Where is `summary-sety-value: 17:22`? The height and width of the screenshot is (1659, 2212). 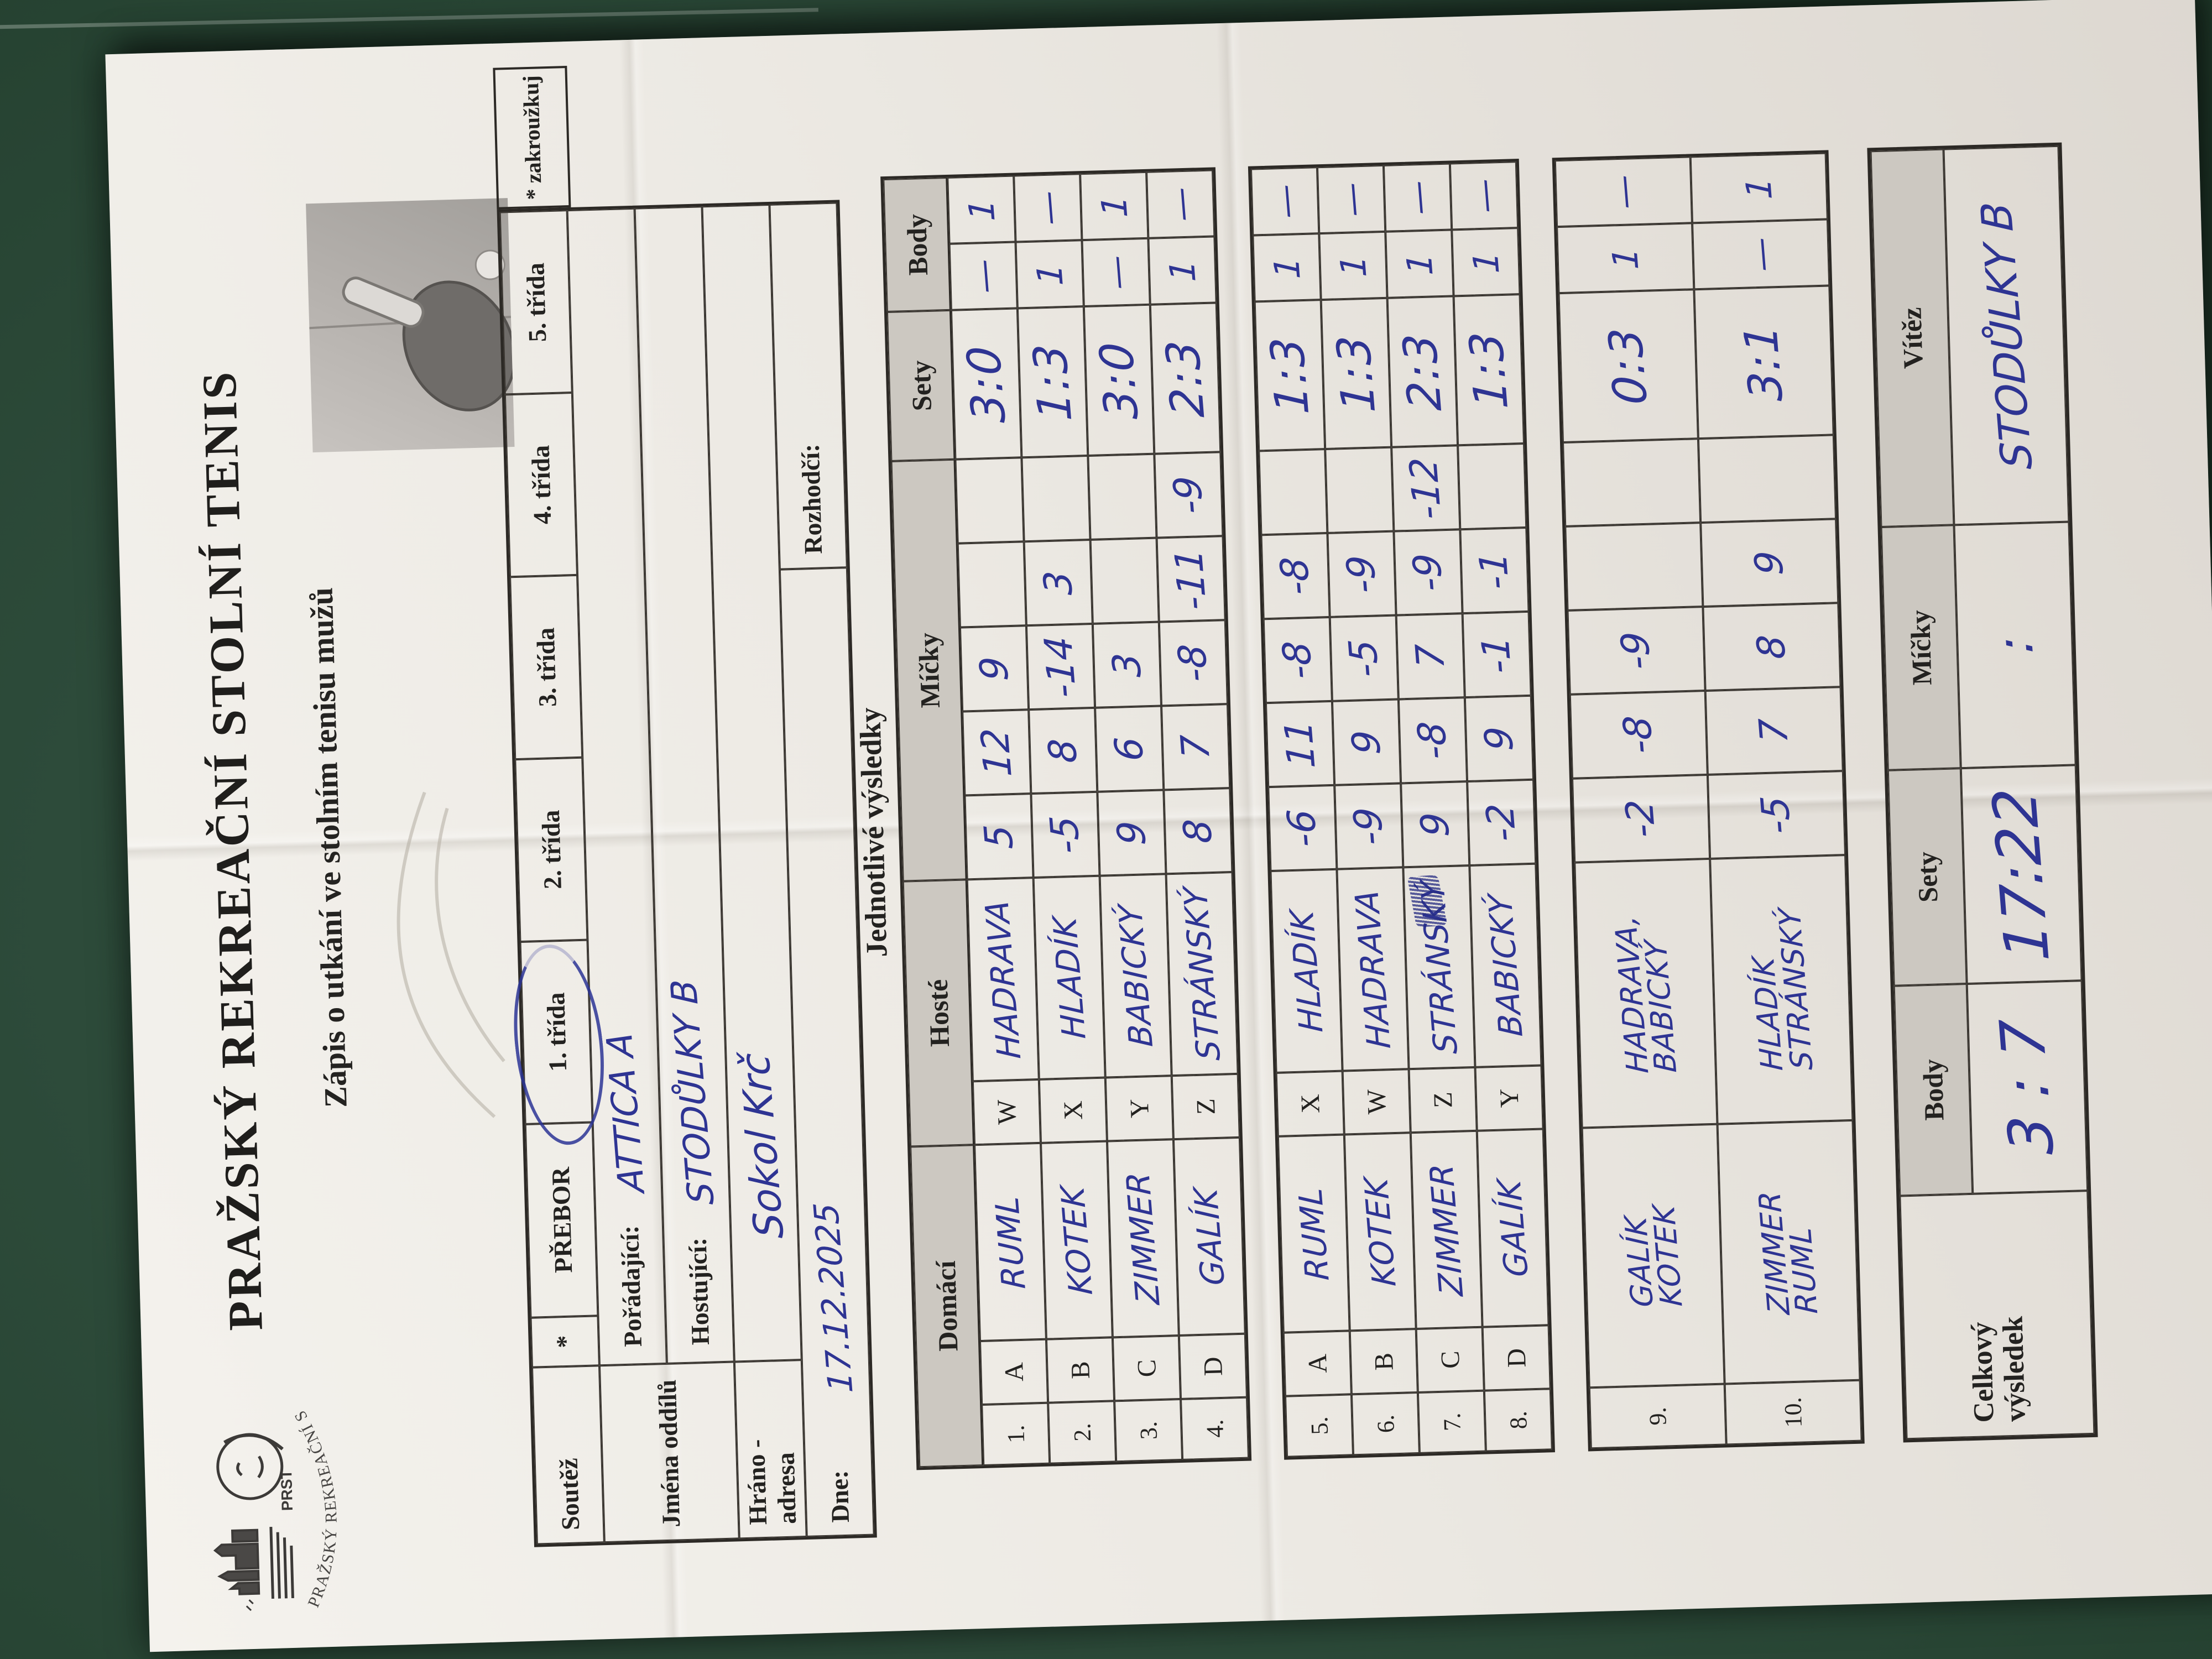 summary-sety-value: 17:22 is located at coordinates (2021, 875).